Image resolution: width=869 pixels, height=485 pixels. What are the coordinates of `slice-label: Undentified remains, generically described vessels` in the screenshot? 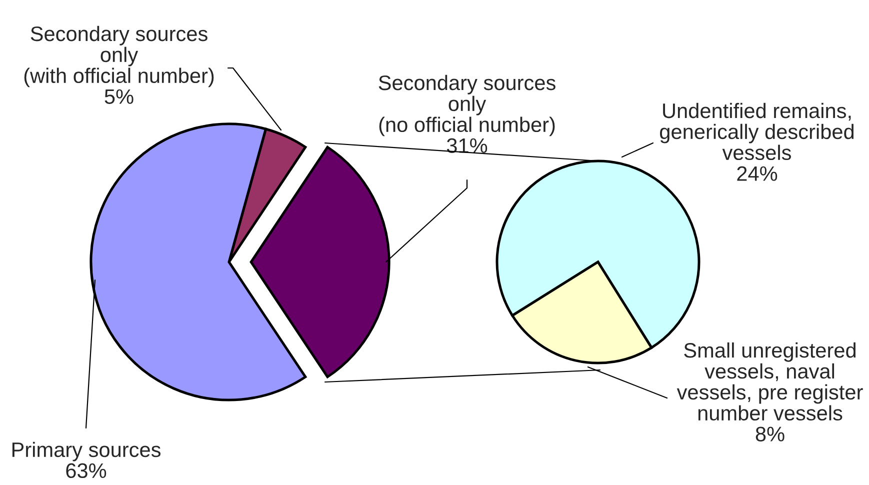 It's located at (757, 131).